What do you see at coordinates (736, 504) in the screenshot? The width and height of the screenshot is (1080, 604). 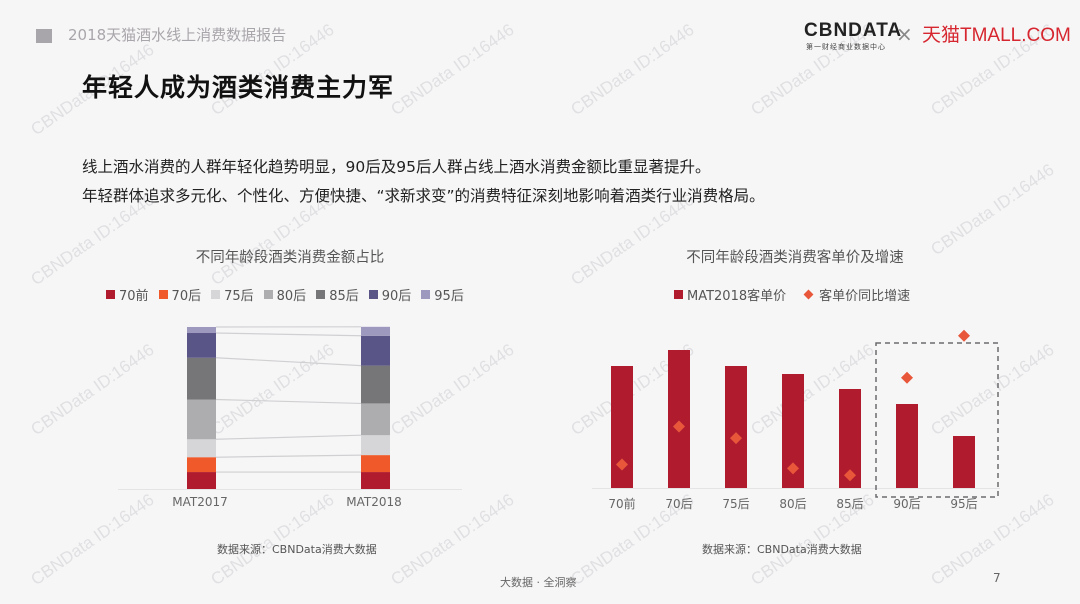 I see `x-label: 75后` at bounding box center [736, 504].